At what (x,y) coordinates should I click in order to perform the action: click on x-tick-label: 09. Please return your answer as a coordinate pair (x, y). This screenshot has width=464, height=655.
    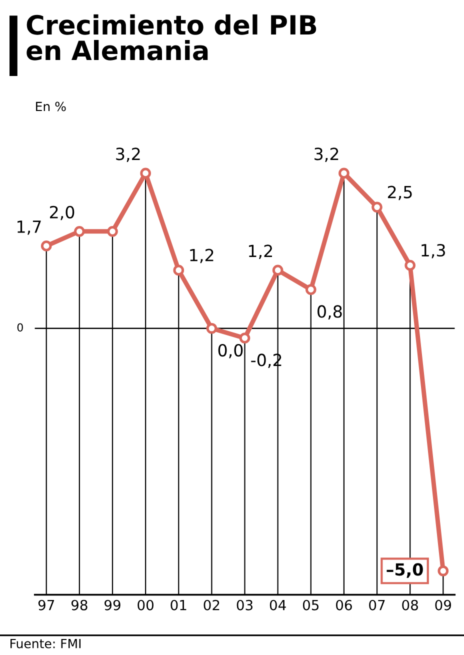
    Looking at the image, I should click on (443, 605).